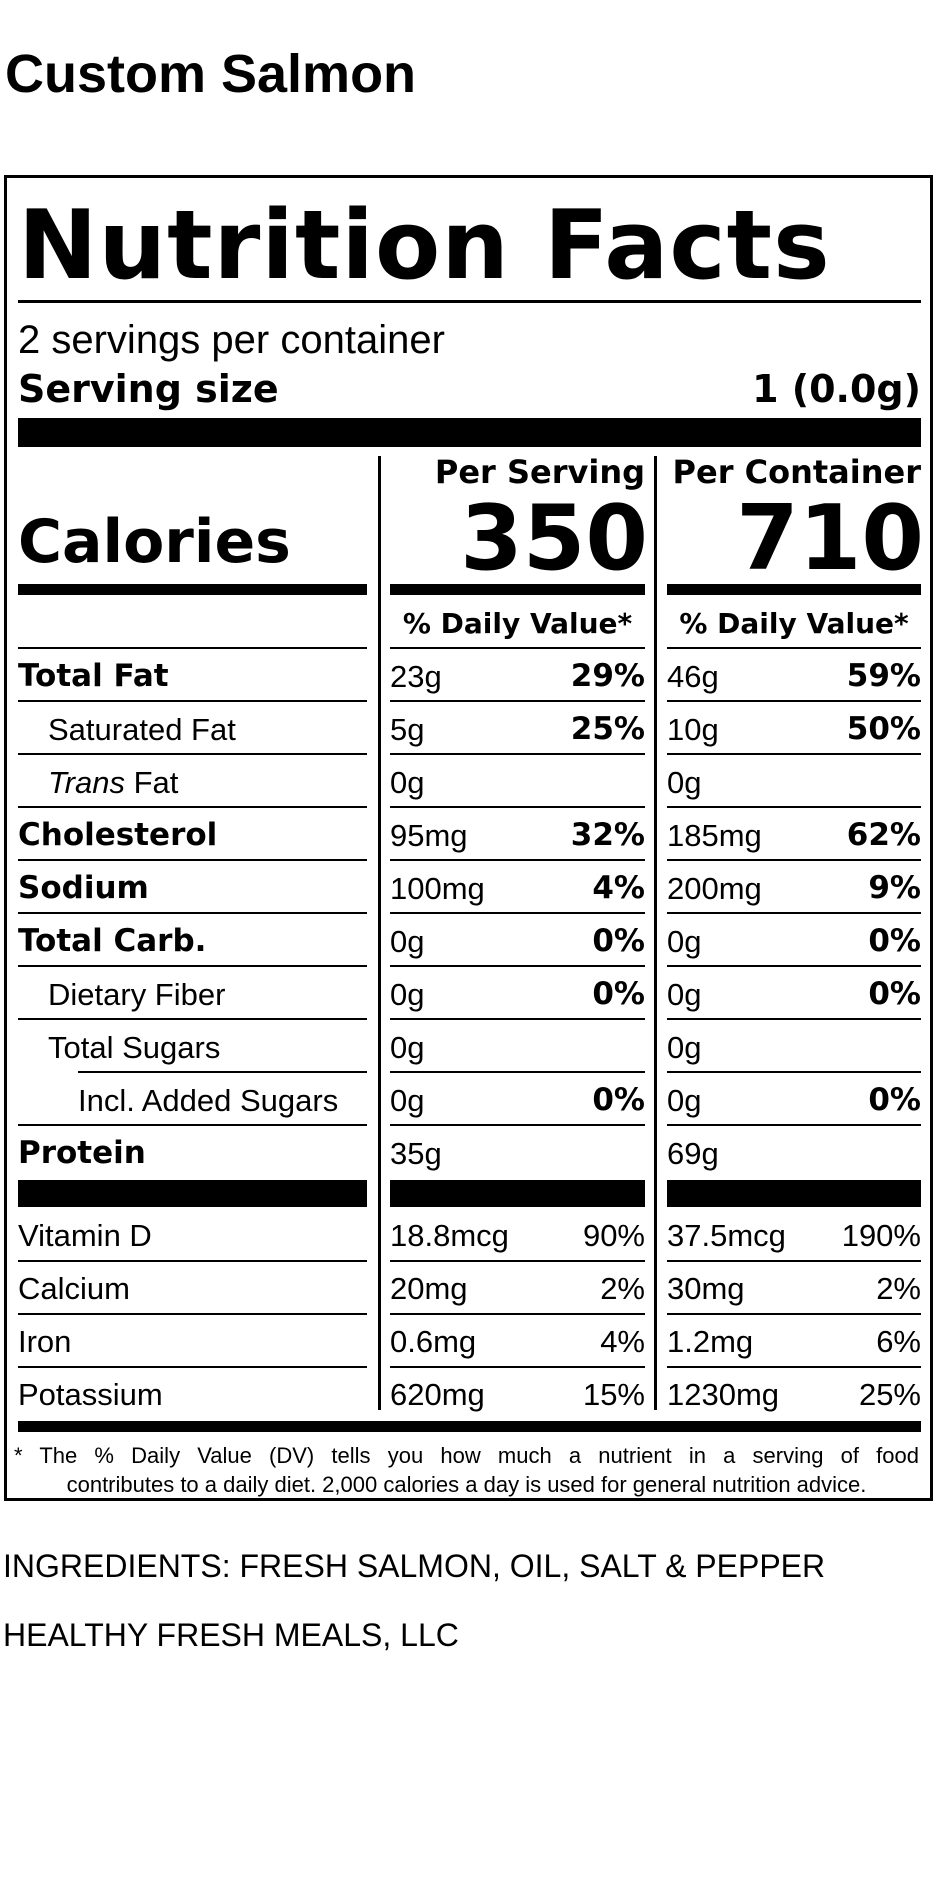 The height and width of the screenshot is (1886, 944). I want to click on nutrient-name: Protein, so click(82, 1153).